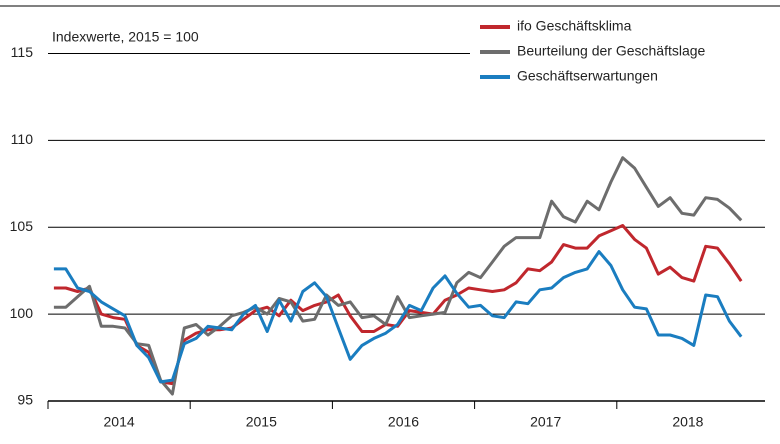 The height and width of the screenshot is (444, 780). I want to click on y-tick-label: 100, so click(22, 313).